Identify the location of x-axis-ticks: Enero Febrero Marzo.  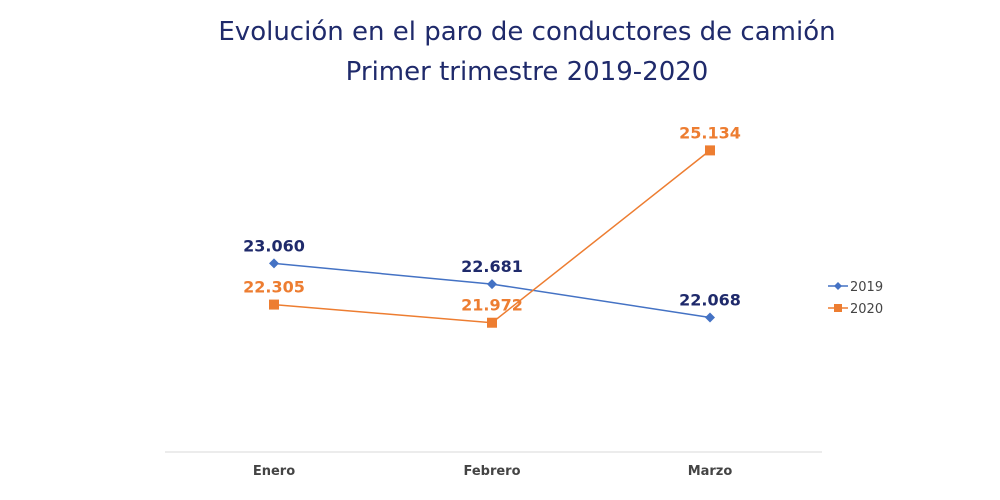
(493, 471).